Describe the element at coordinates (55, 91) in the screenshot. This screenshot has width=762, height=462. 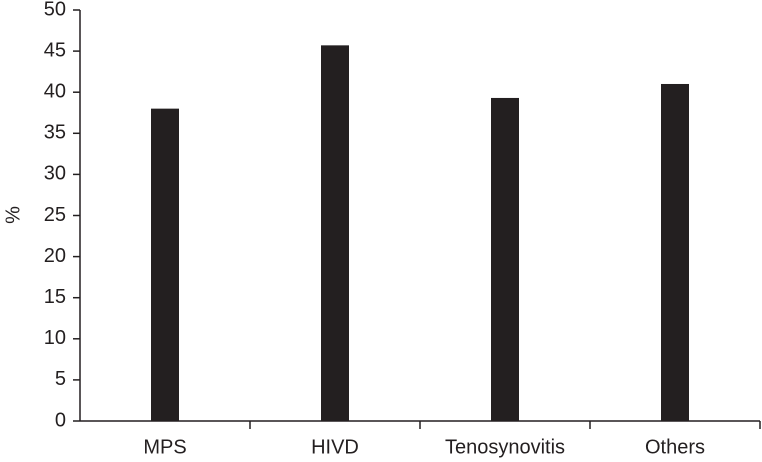
I see `y-tick-label: 40` at that location.